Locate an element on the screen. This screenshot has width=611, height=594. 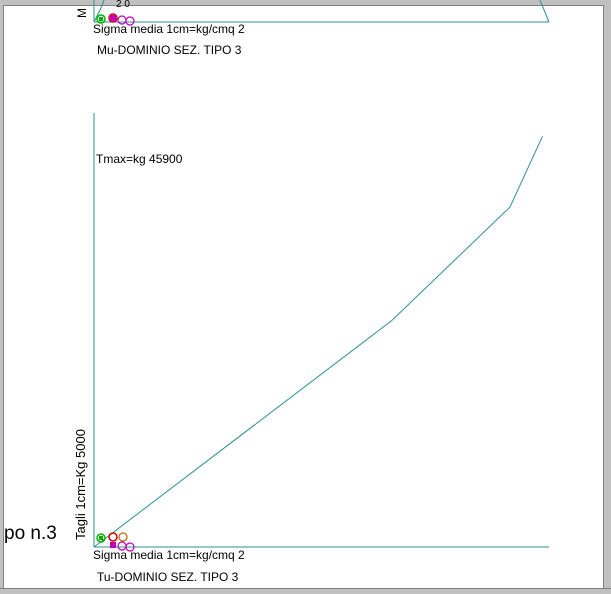
mu-y-axis-char: M is located at coordinates (82, 13).